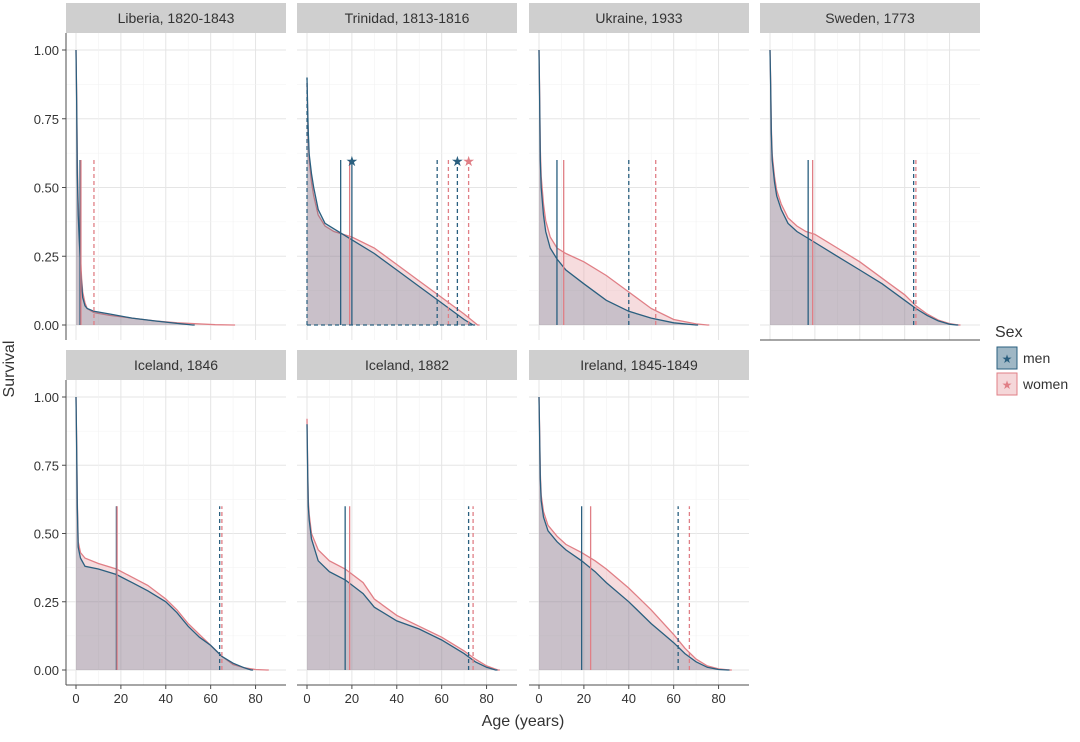 The width and height of the screenshot is (1080, 742). I want to click on legend-key-women, so click(1007, 384).